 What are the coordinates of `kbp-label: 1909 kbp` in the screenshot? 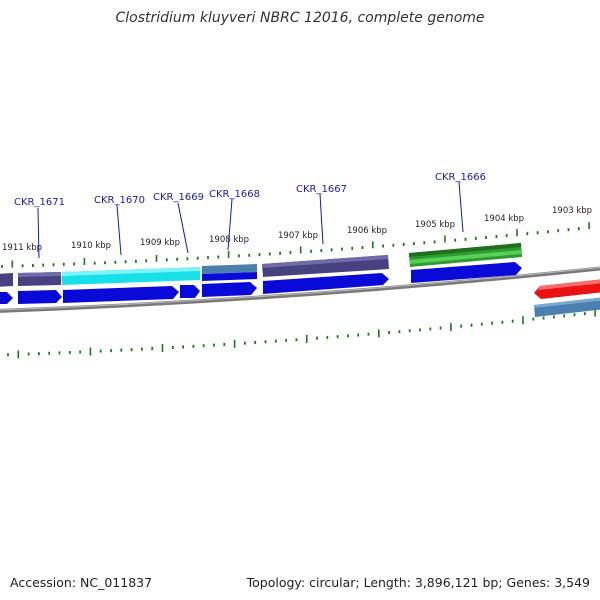 It's located at (160, 243).